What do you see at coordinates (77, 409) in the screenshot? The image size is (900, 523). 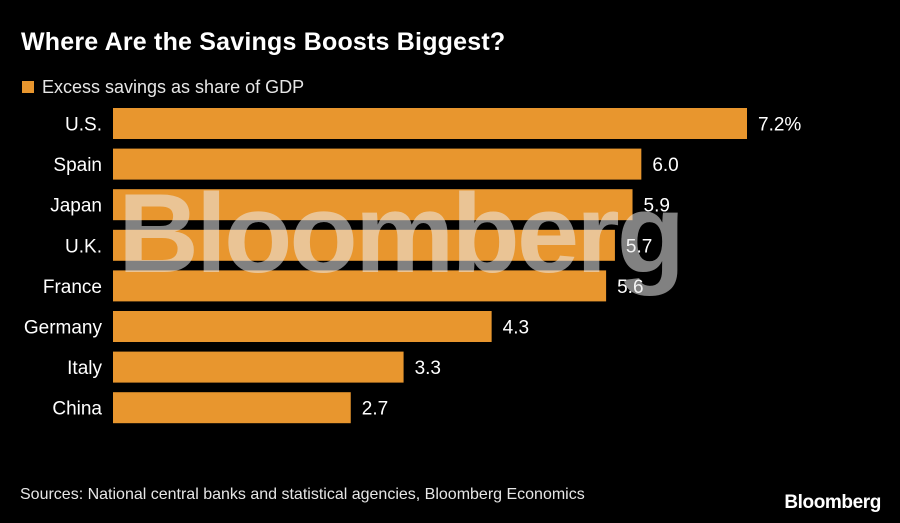 I see `category-label: China` at bounding box center [77, 409].